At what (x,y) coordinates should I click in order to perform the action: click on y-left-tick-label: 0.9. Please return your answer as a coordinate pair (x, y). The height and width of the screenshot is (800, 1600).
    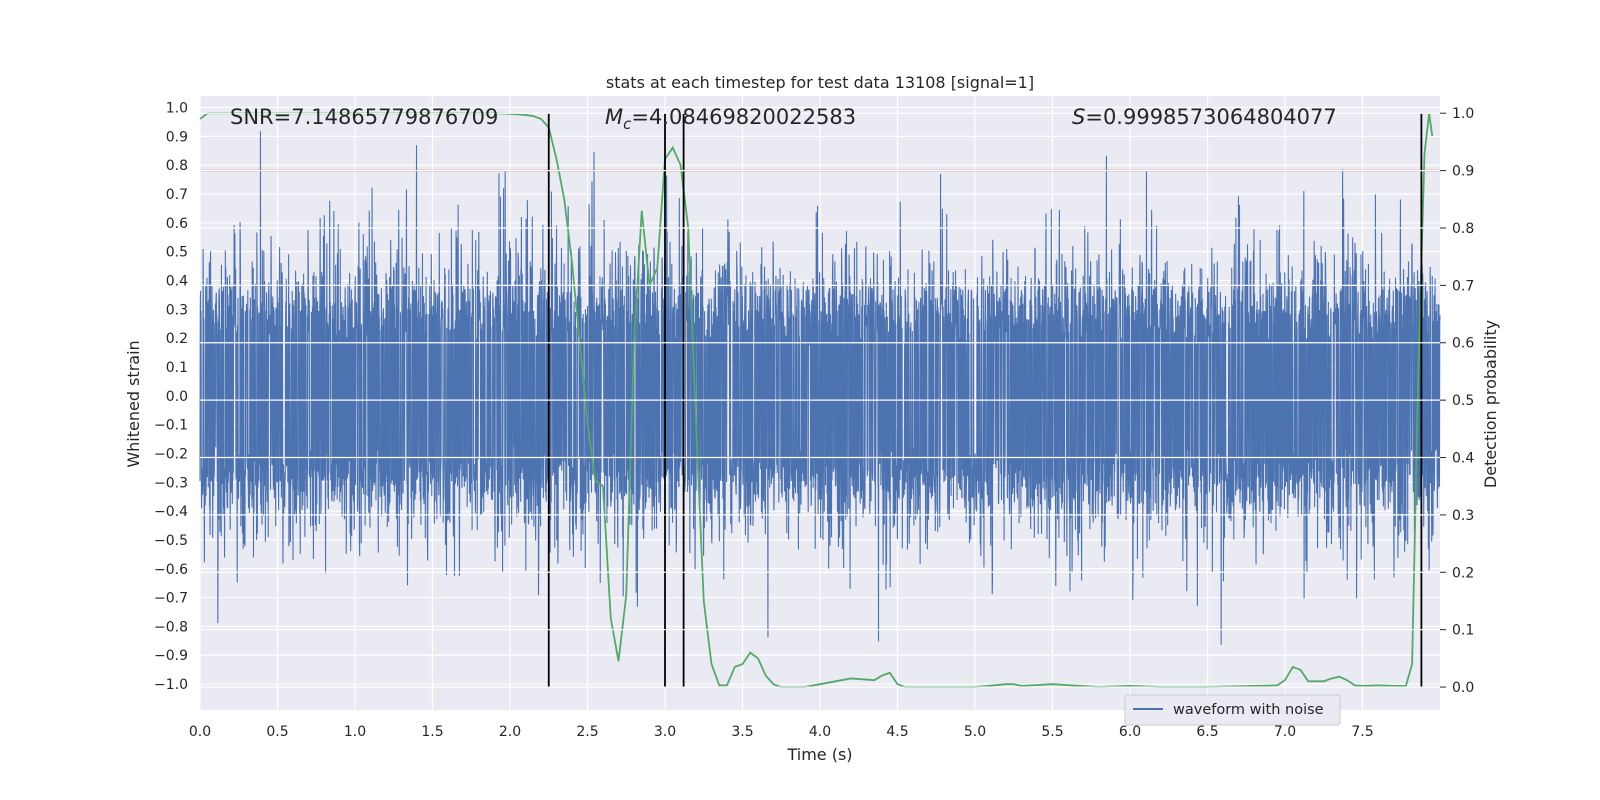
    Looking at the image, I should click on (177, 137).